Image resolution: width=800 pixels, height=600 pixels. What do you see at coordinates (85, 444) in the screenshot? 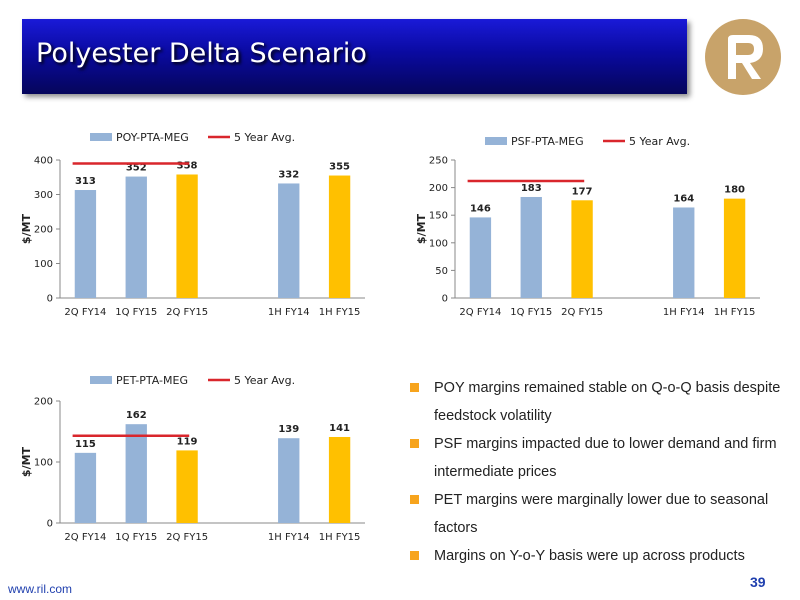
I see `data-label: 115` at bounding box center [85, 444].